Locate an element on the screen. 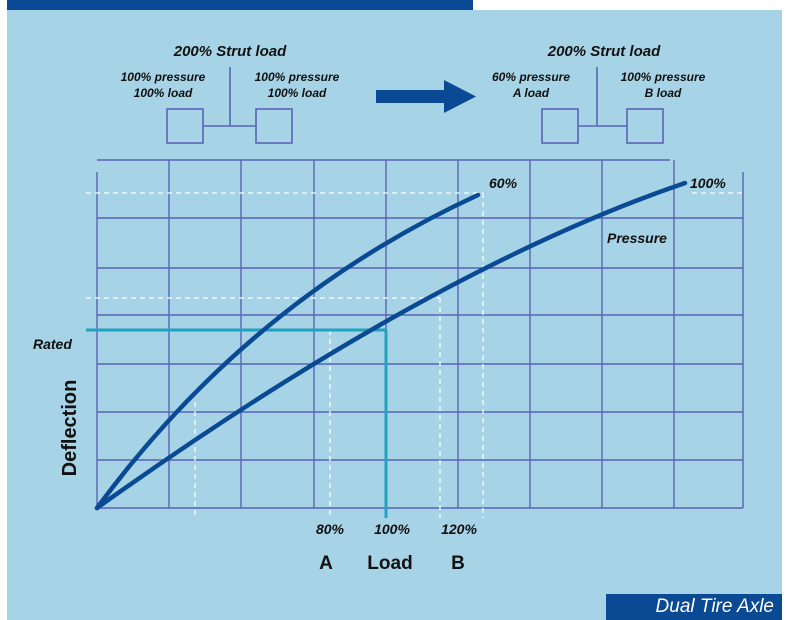 The width and height of the screenshot is (789, 620). rated-label: Rated is located at coordinates (52, 344).